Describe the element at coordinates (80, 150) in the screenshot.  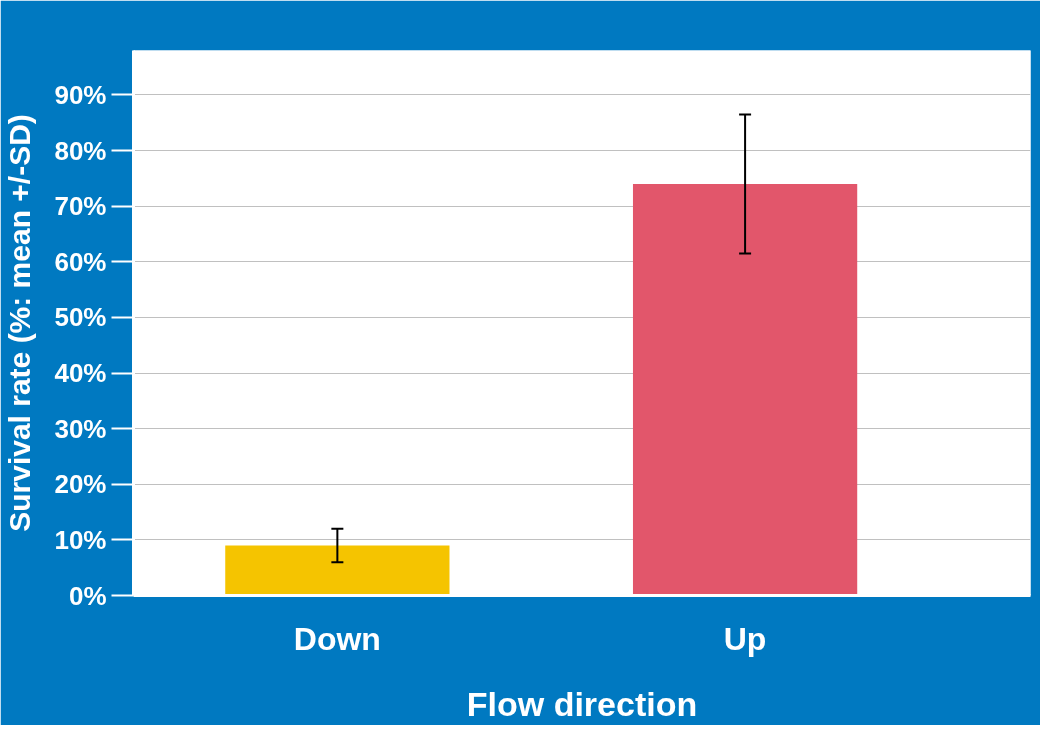
I see `y-tick-label: 80%` at that location.